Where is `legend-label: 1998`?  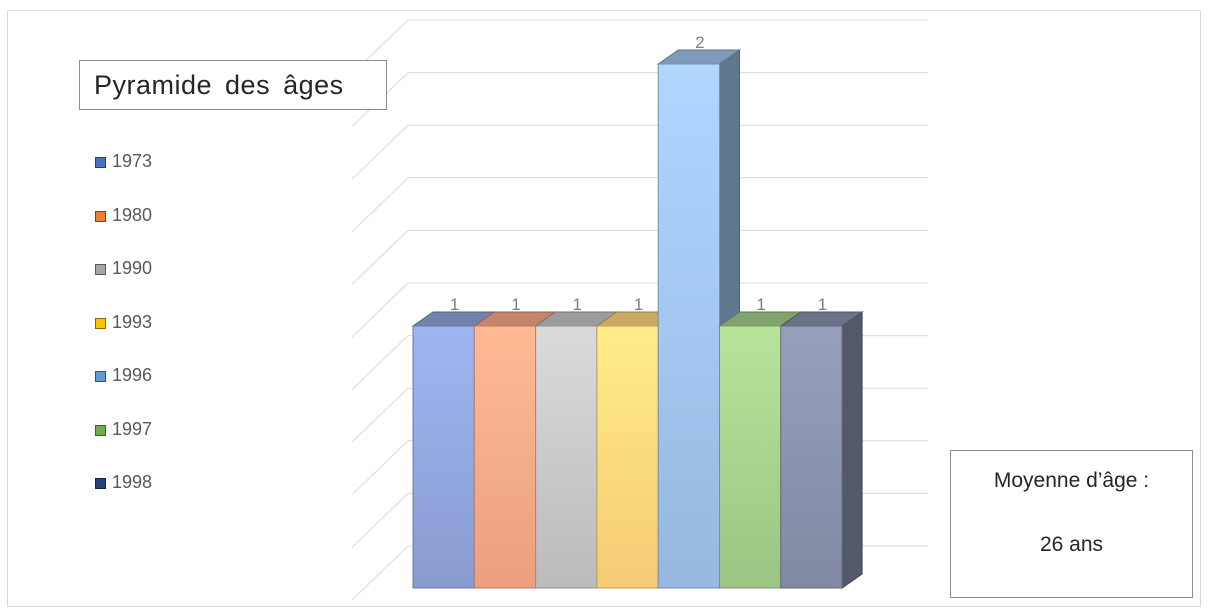
legend-label: 1998 is located at coordinates (132, 482).